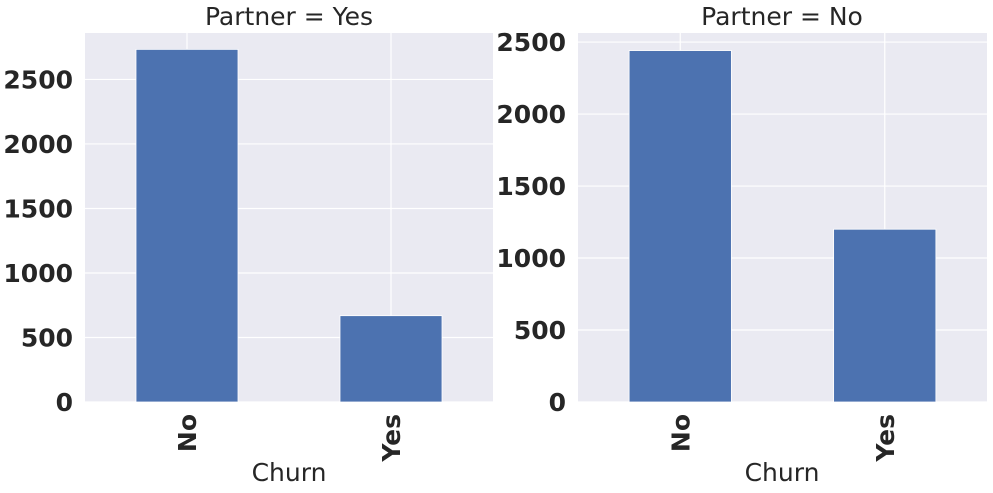 The image size is (993, 493). Describe the element at coordinates (783, 438) in the screenshot. I see `x-ticks-right: No Yes` at that location.